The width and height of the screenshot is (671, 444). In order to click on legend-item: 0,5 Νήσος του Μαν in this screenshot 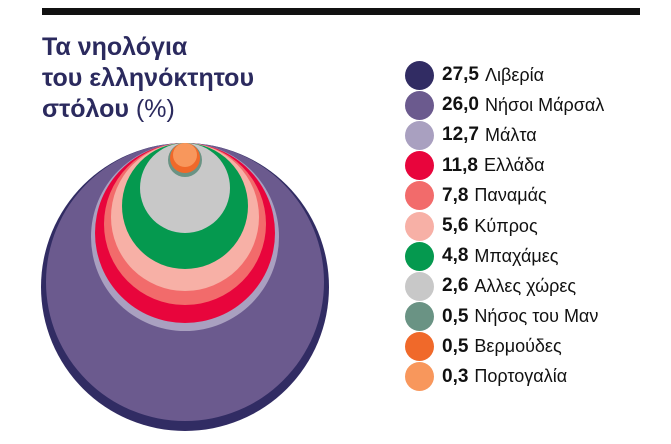, I will do `click(504, 317)`.